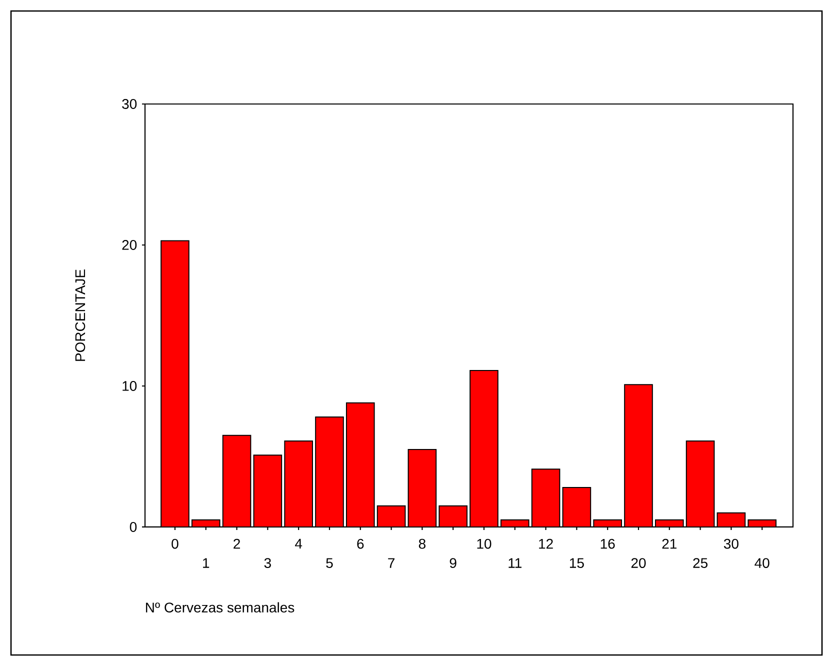  I want to click on y-tick-label: 0, so click(133, 527).